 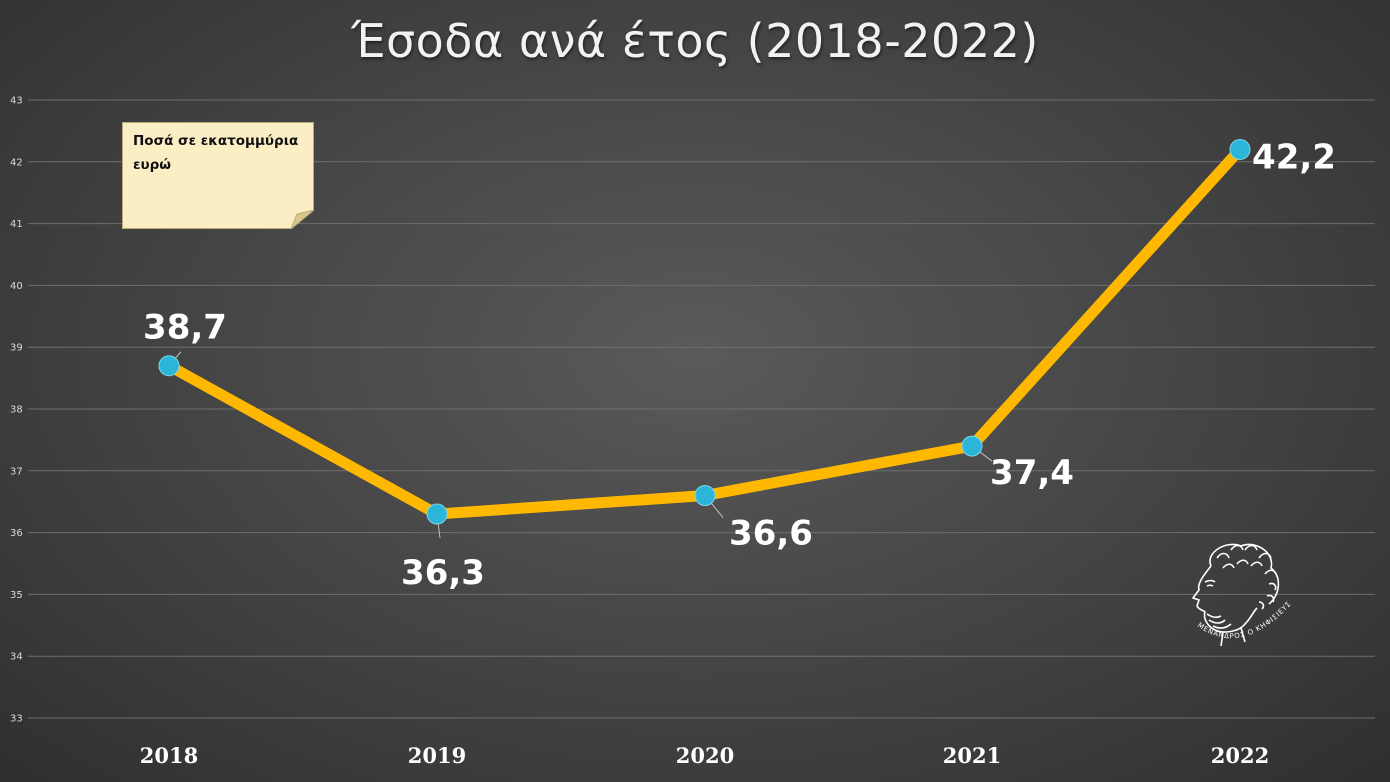 I want to click on units-note: Ποσά σε εκατομμύρια ευρώ, so click(x=218, y=175).